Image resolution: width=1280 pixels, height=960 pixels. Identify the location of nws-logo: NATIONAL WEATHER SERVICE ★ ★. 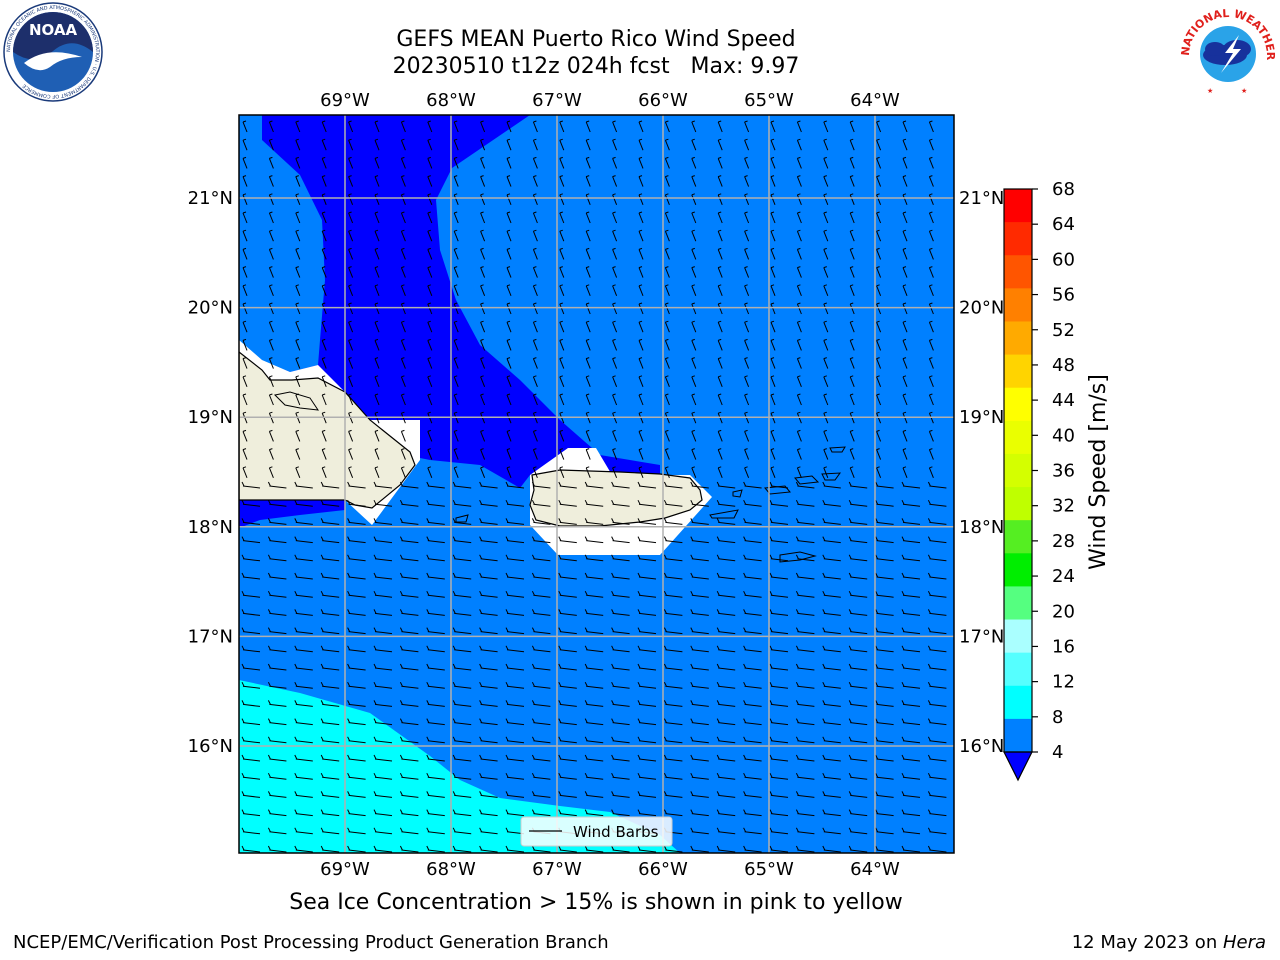
(1227, 50).